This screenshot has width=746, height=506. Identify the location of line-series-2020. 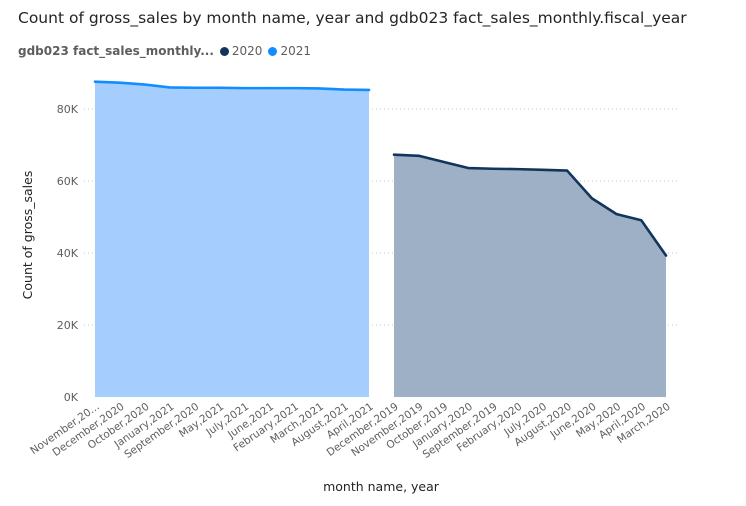
(530, 205).